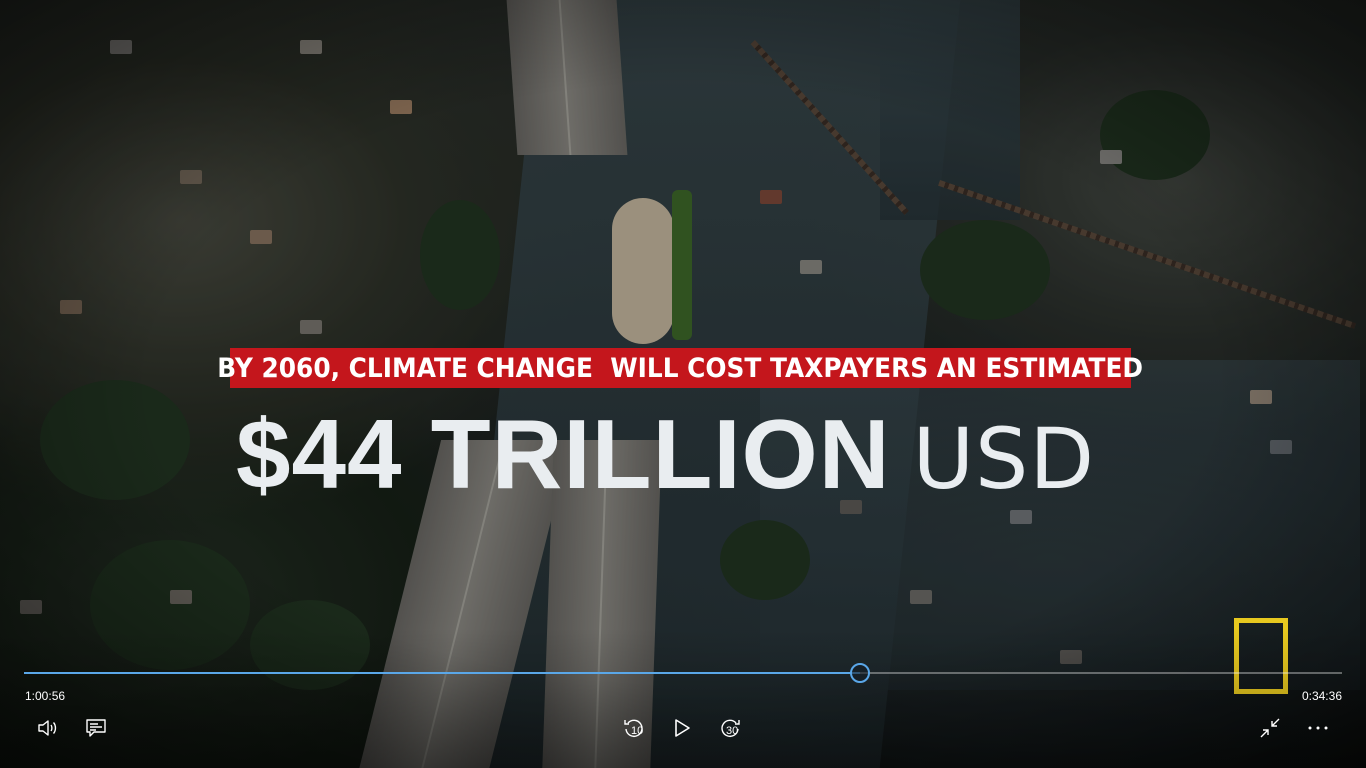  What do you see at coordinates (45, 696) in the screenshot?
I see `elapsed-time: 1:00:56` at bounding box center [45, 696].